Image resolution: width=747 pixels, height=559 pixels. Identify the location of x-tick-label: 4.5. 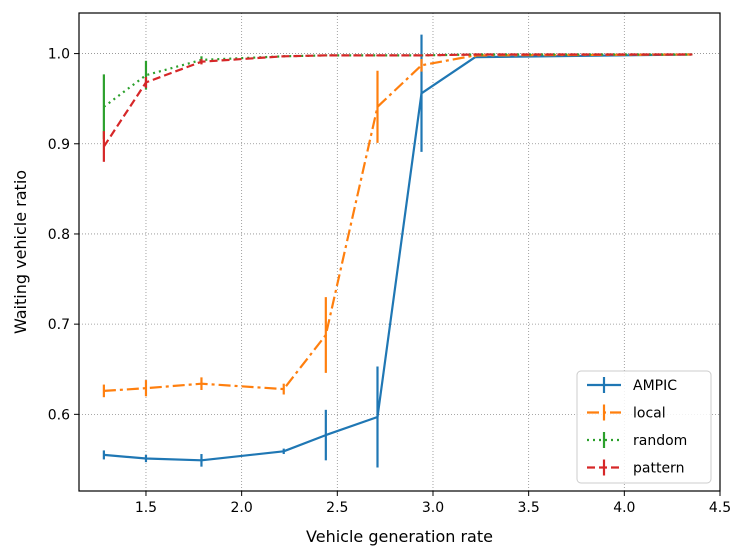
(720, 508).